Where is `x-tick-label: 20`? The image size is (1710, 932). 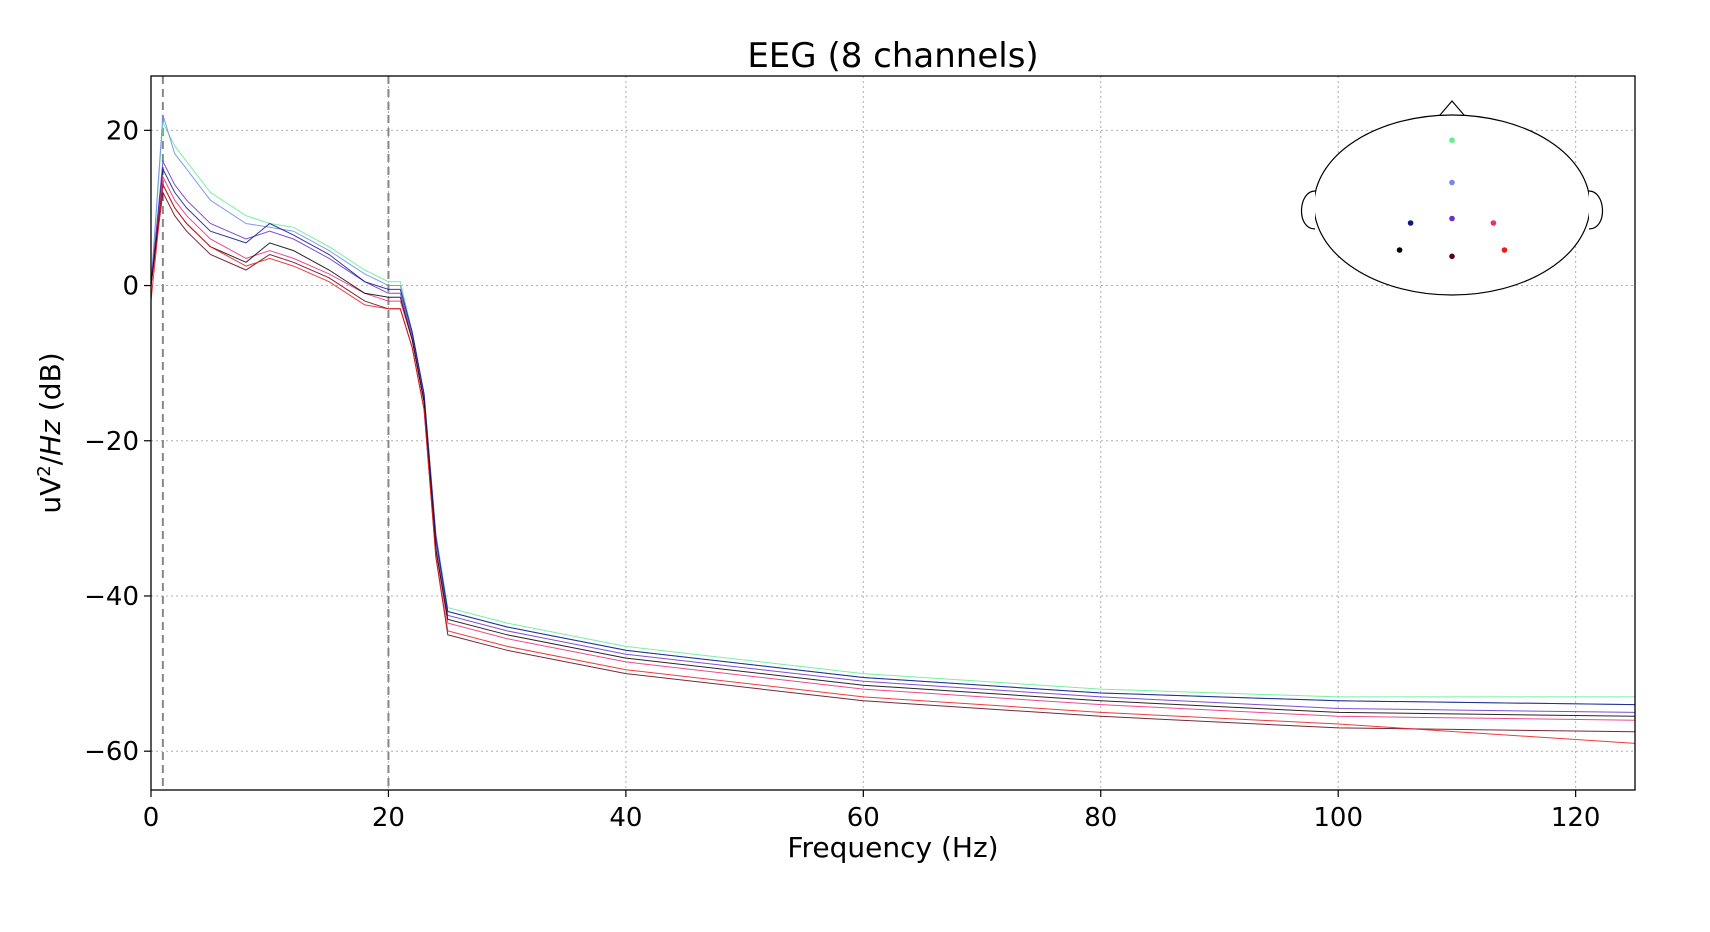 x-tick-label: 20 is located at coordinates (388, 818).